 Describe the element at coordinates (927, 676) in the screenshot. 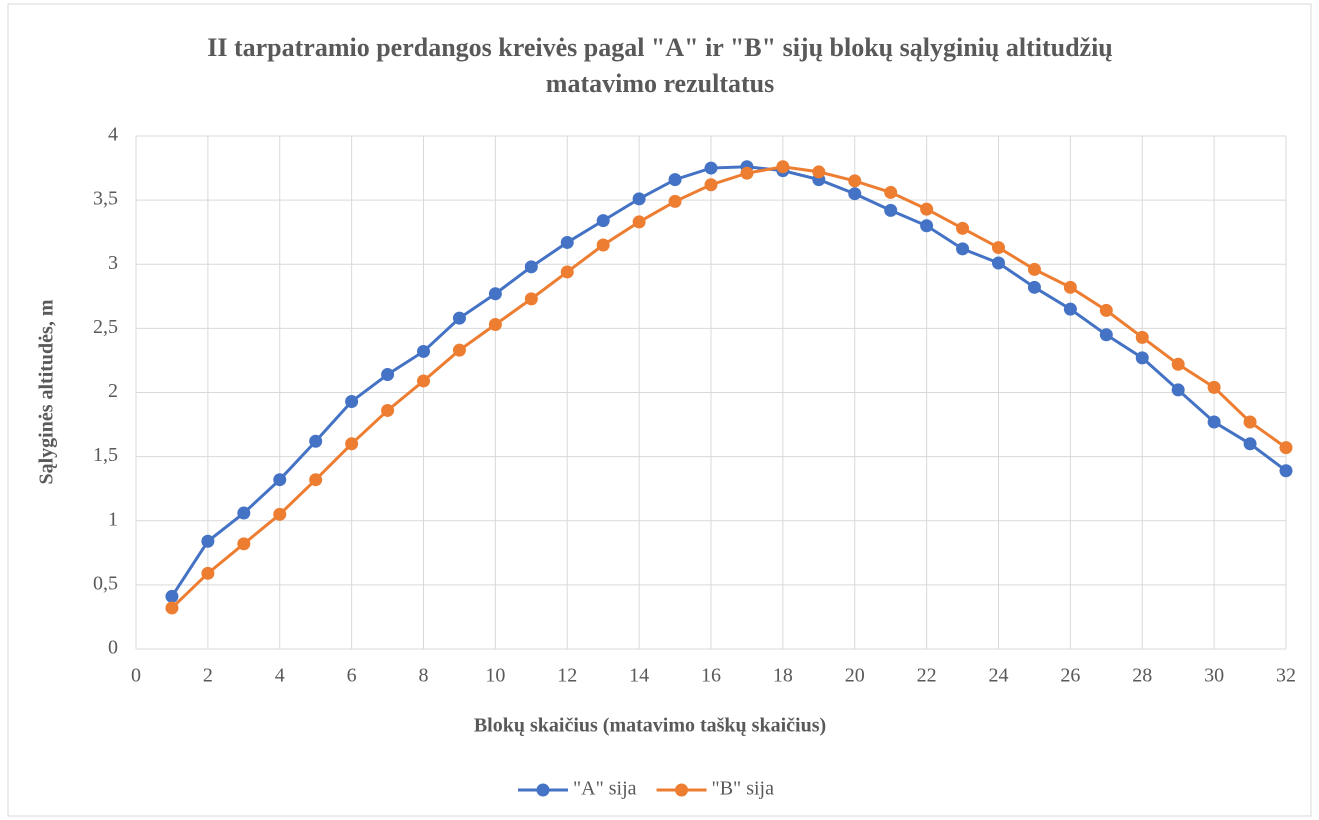

I see `x-tick-label: 22` at that location.